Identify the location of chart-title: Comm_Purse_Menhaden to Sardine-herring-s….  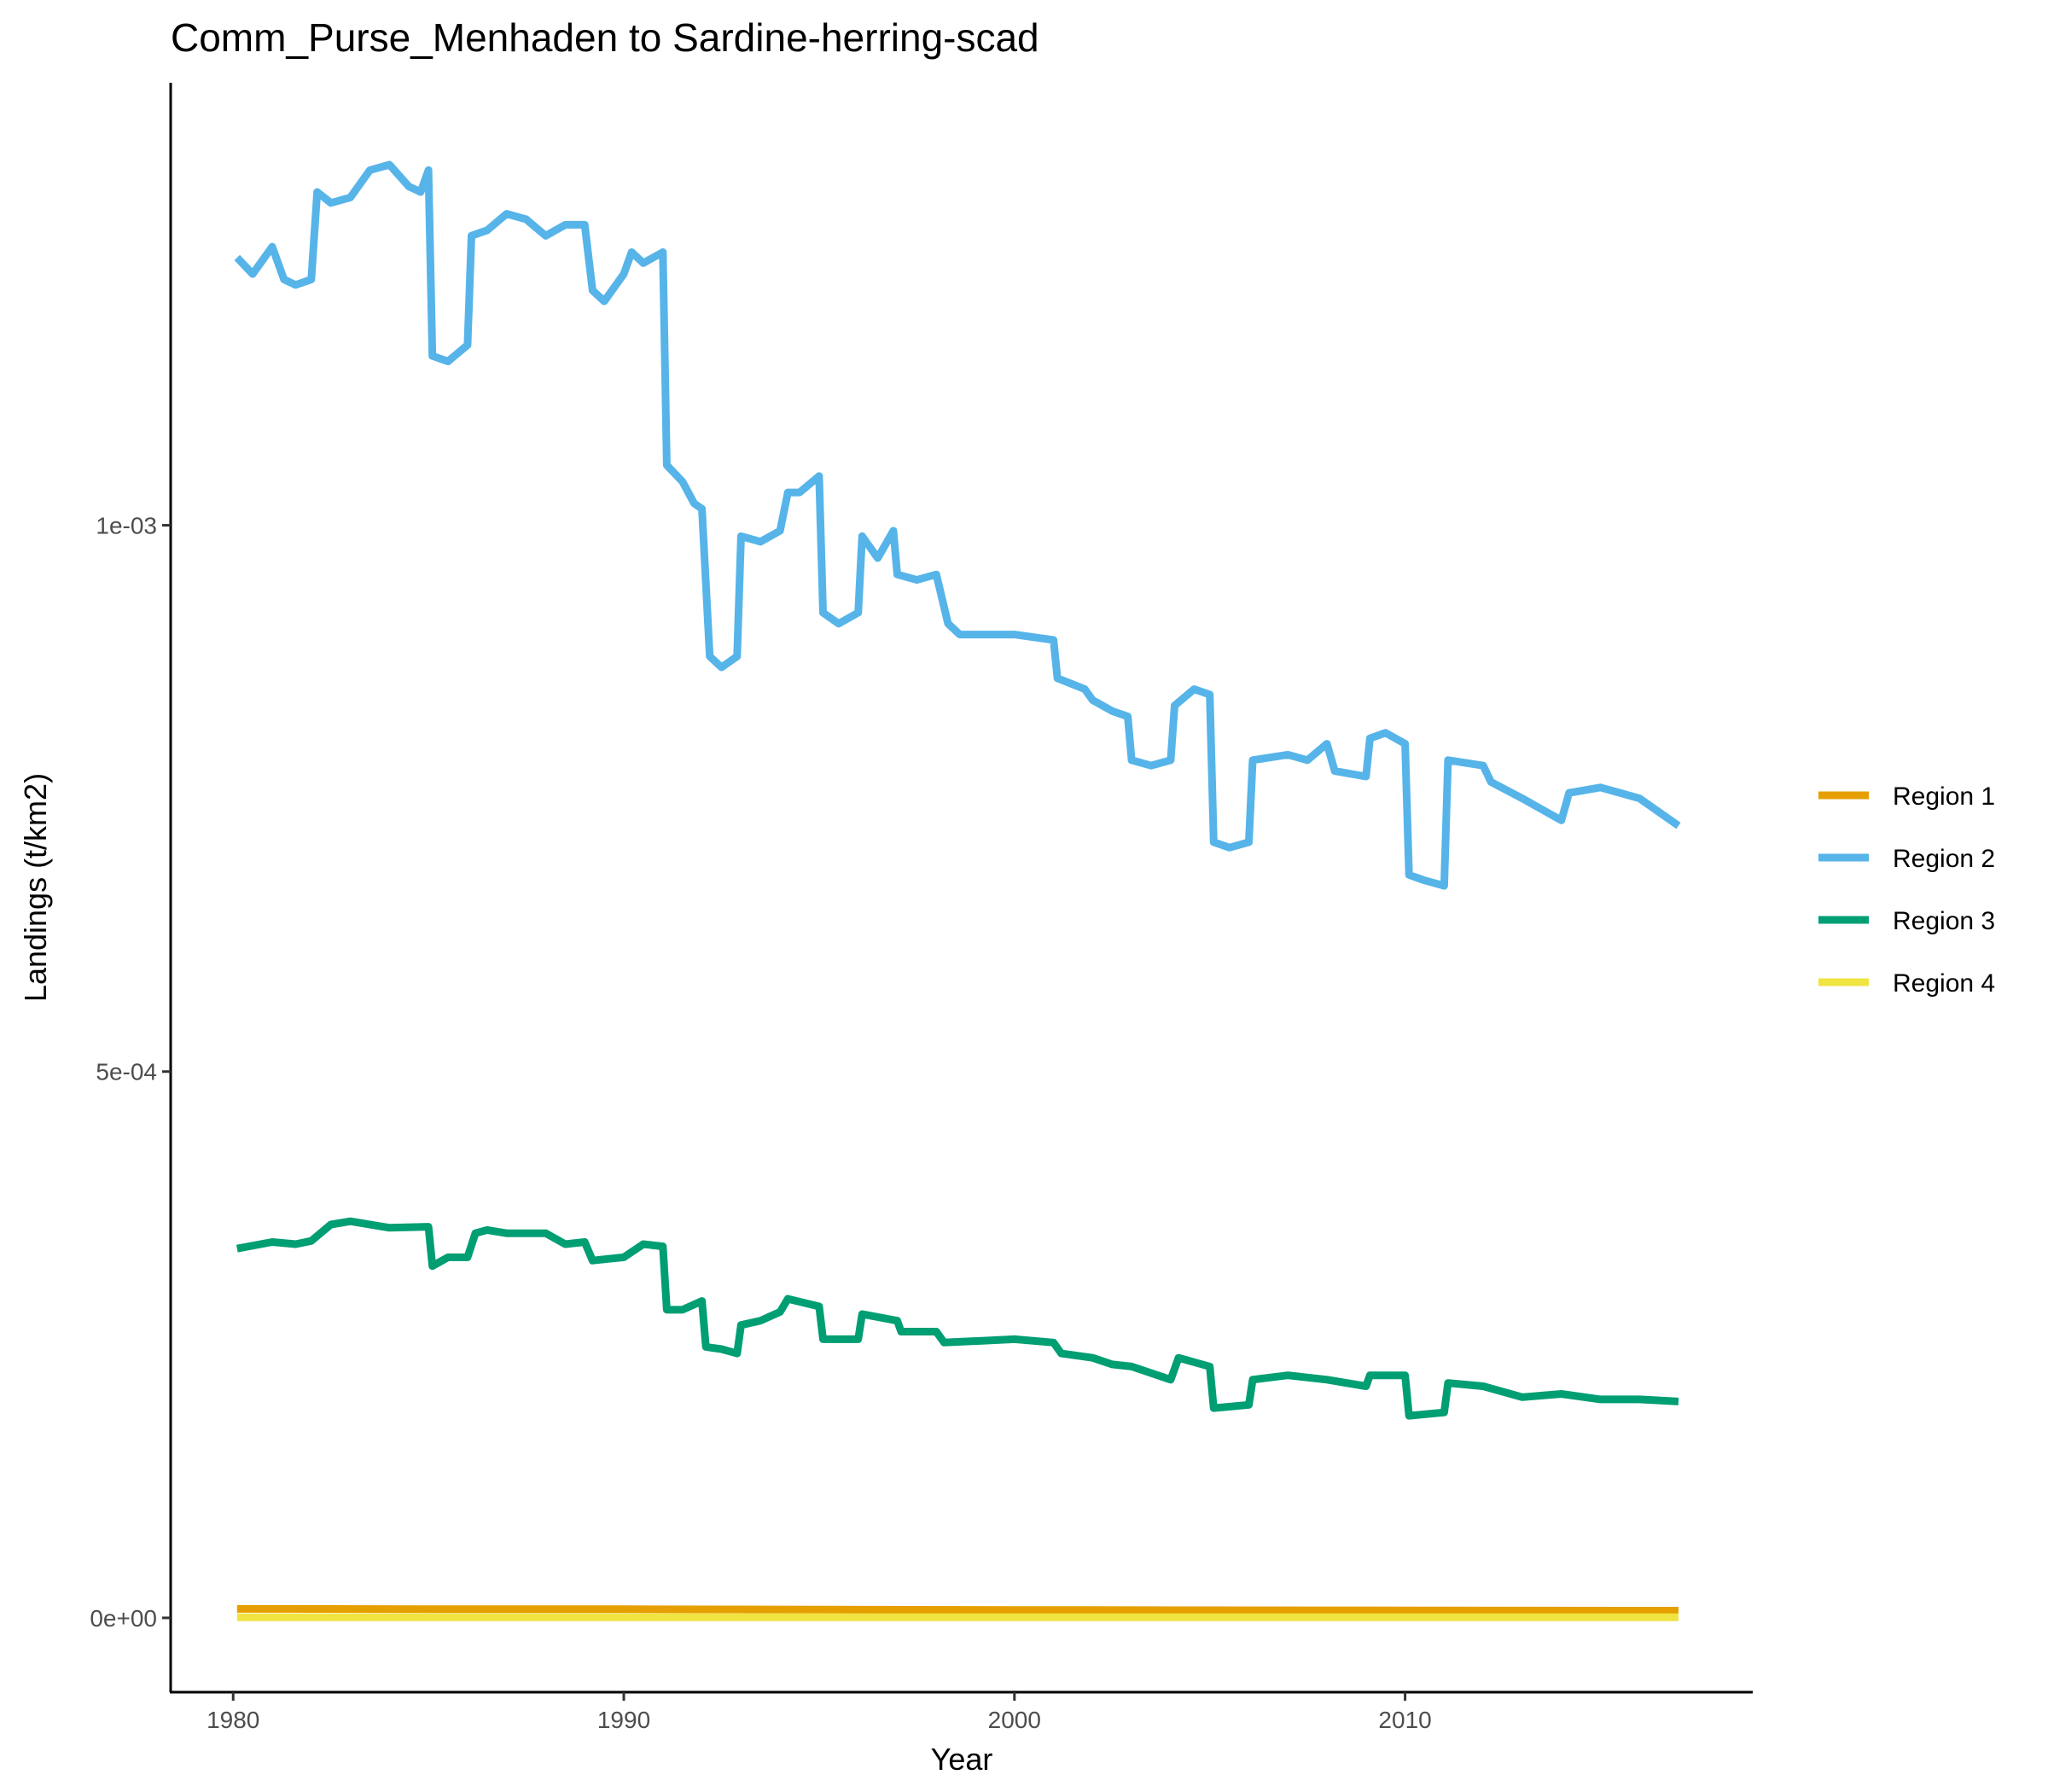
(605, 37).